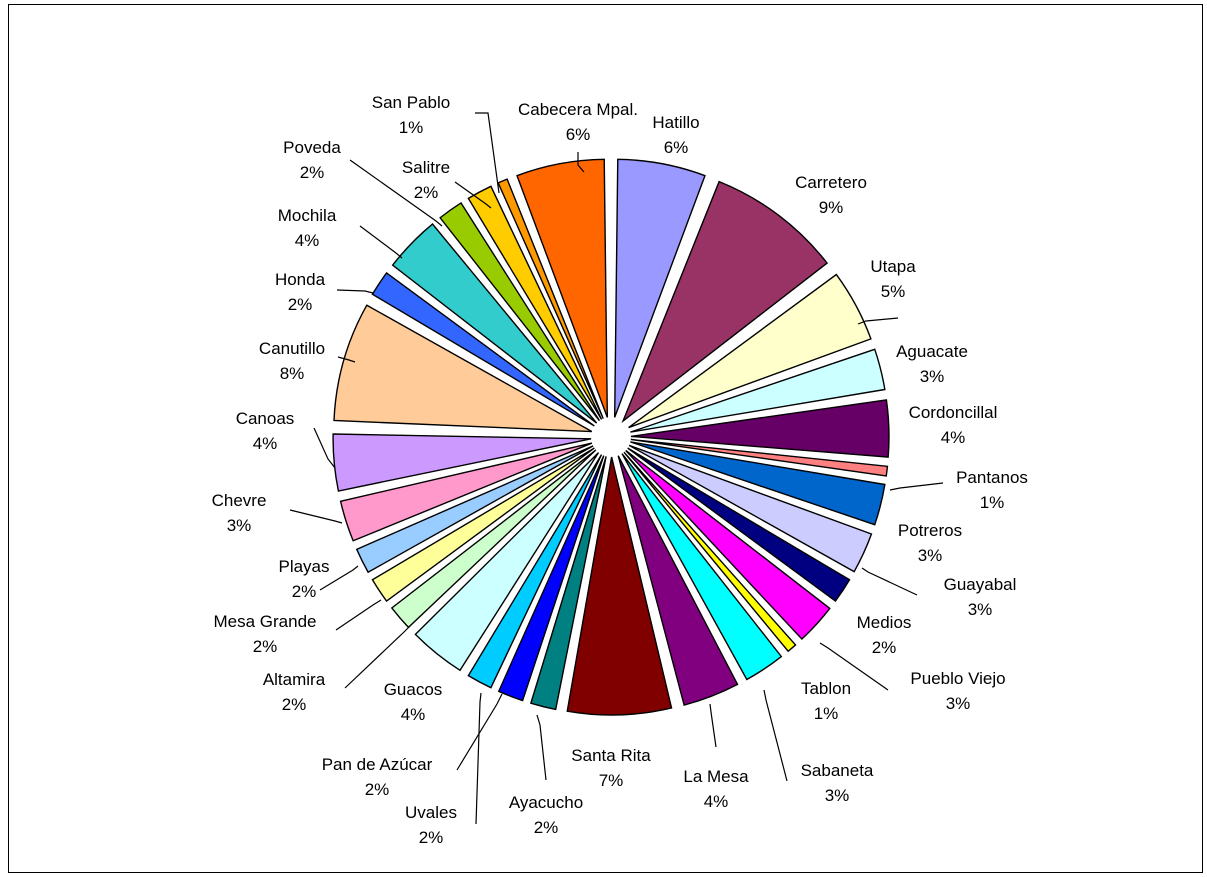  I want to click on slice-pct-uvales: 2%, so click(431, 837).